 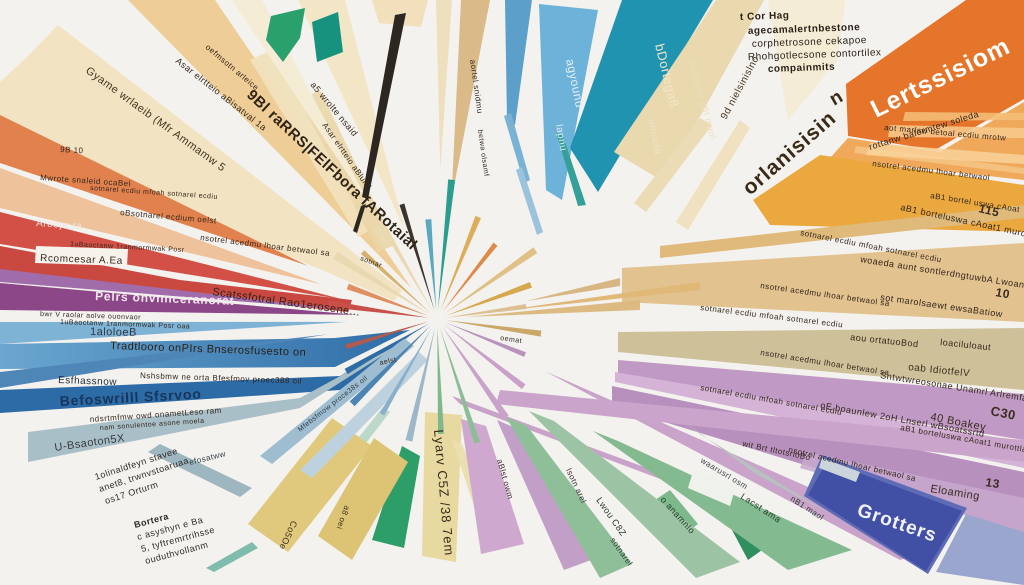 What do you see at coordinates (388, 362) in the screenshot?
I see `svg-text: aelst` at bounding box center [388, 362].